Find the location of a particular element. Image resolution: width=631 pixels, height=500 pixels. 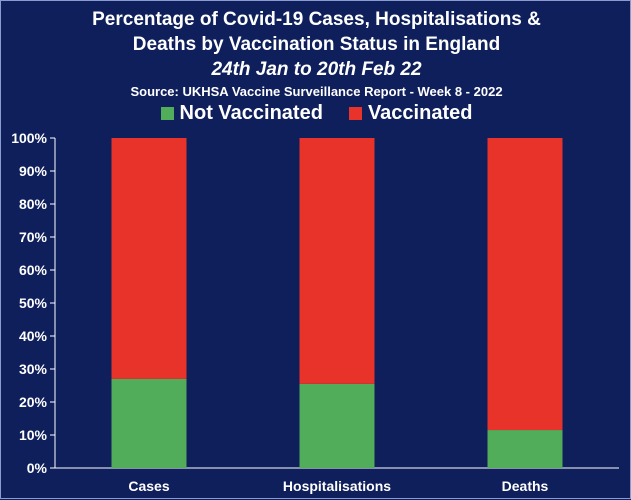

bar-not-vaccinated-deaths is located at coordinates (525, 449).